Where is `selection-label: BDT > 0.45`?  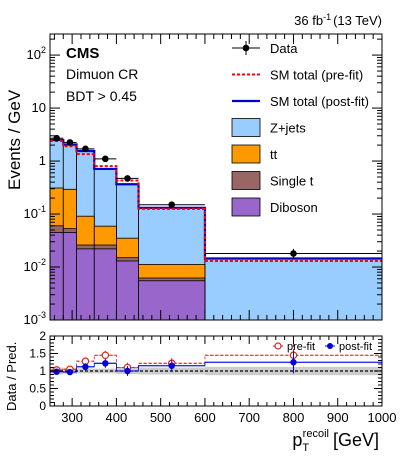
selection-label: BDT > 0.45 is located at coordinates (101, 96).